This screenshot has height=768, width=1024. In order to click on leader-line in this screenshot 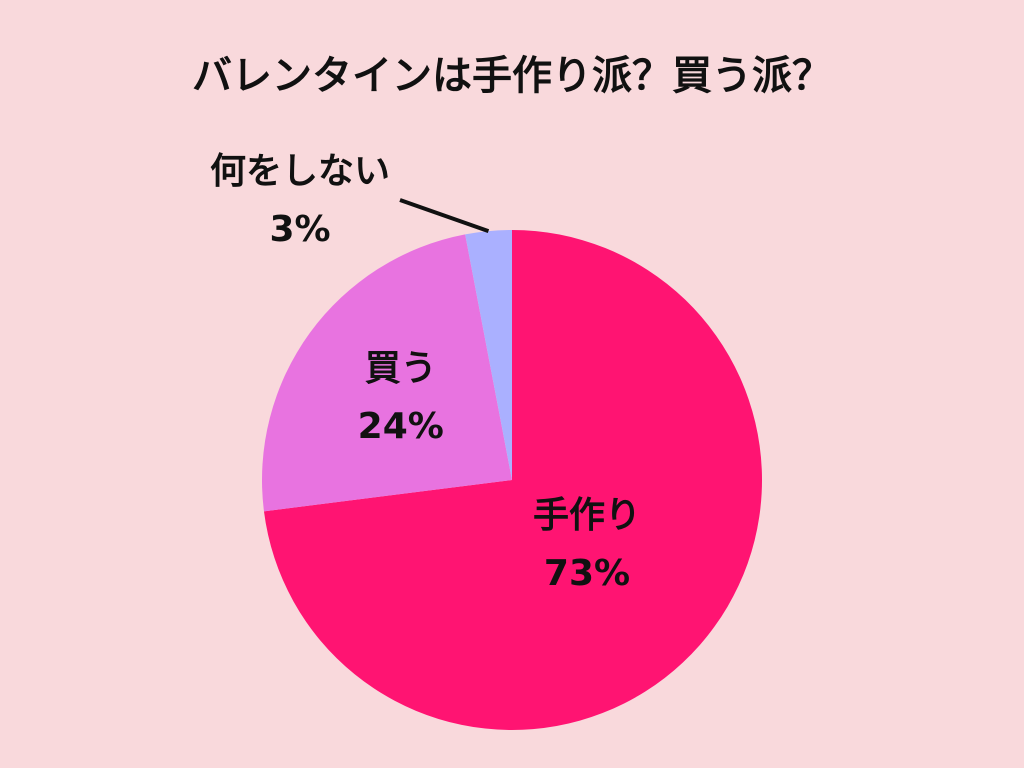, I will do `click(444, 215)`.